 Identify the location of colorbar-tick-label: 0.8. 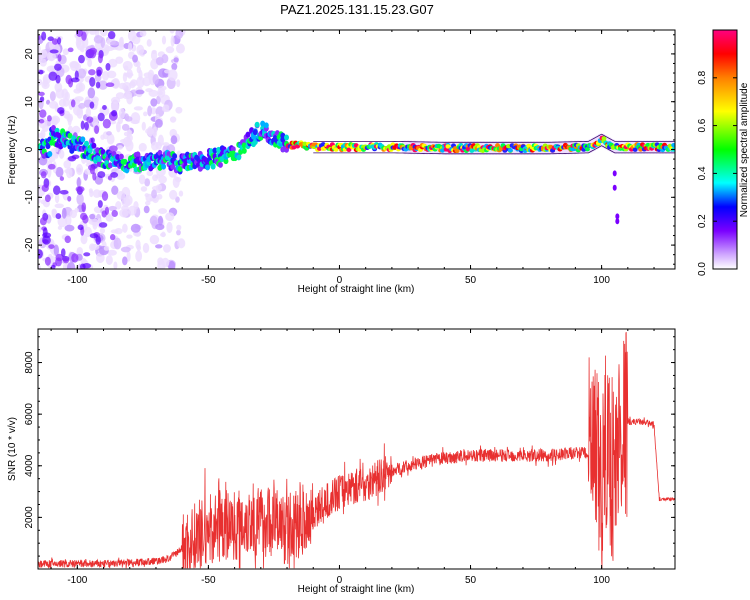
(702, 77).